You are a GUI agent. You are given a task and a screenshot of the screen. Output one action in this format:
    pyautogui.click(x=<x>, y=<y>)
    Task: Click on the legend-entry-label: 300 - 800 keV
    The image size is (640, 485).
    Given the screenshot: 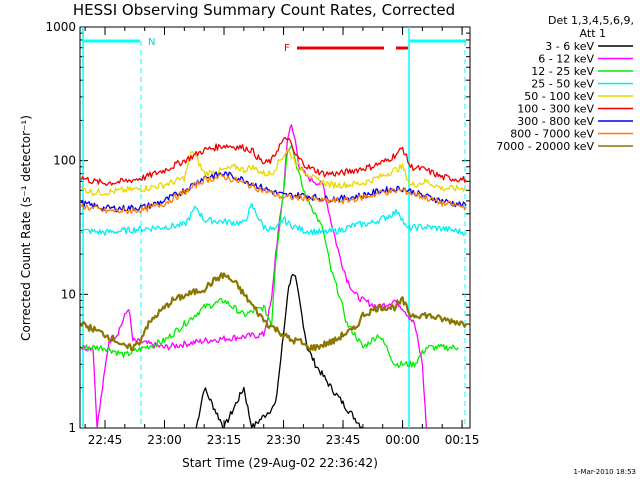 What is the action you would take?
    pyautogui.click(x=555, y=121)
    